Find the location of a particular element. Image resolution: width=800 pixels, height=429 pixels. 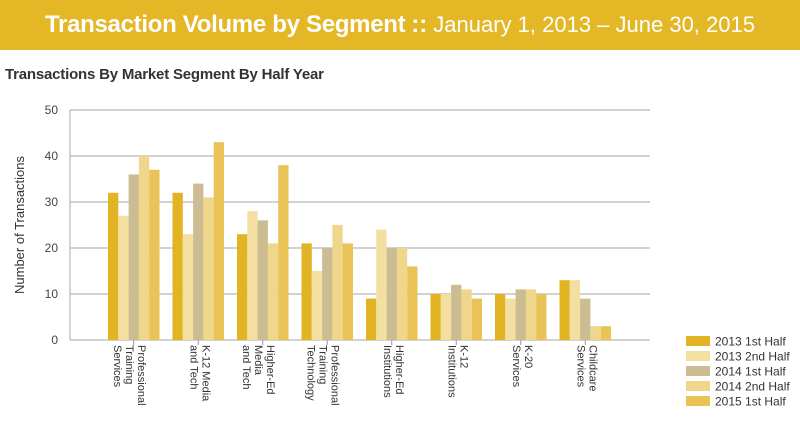

header-date-range: January 1, 2013 – June 30, 2015 is located at coordinates (594, 24).